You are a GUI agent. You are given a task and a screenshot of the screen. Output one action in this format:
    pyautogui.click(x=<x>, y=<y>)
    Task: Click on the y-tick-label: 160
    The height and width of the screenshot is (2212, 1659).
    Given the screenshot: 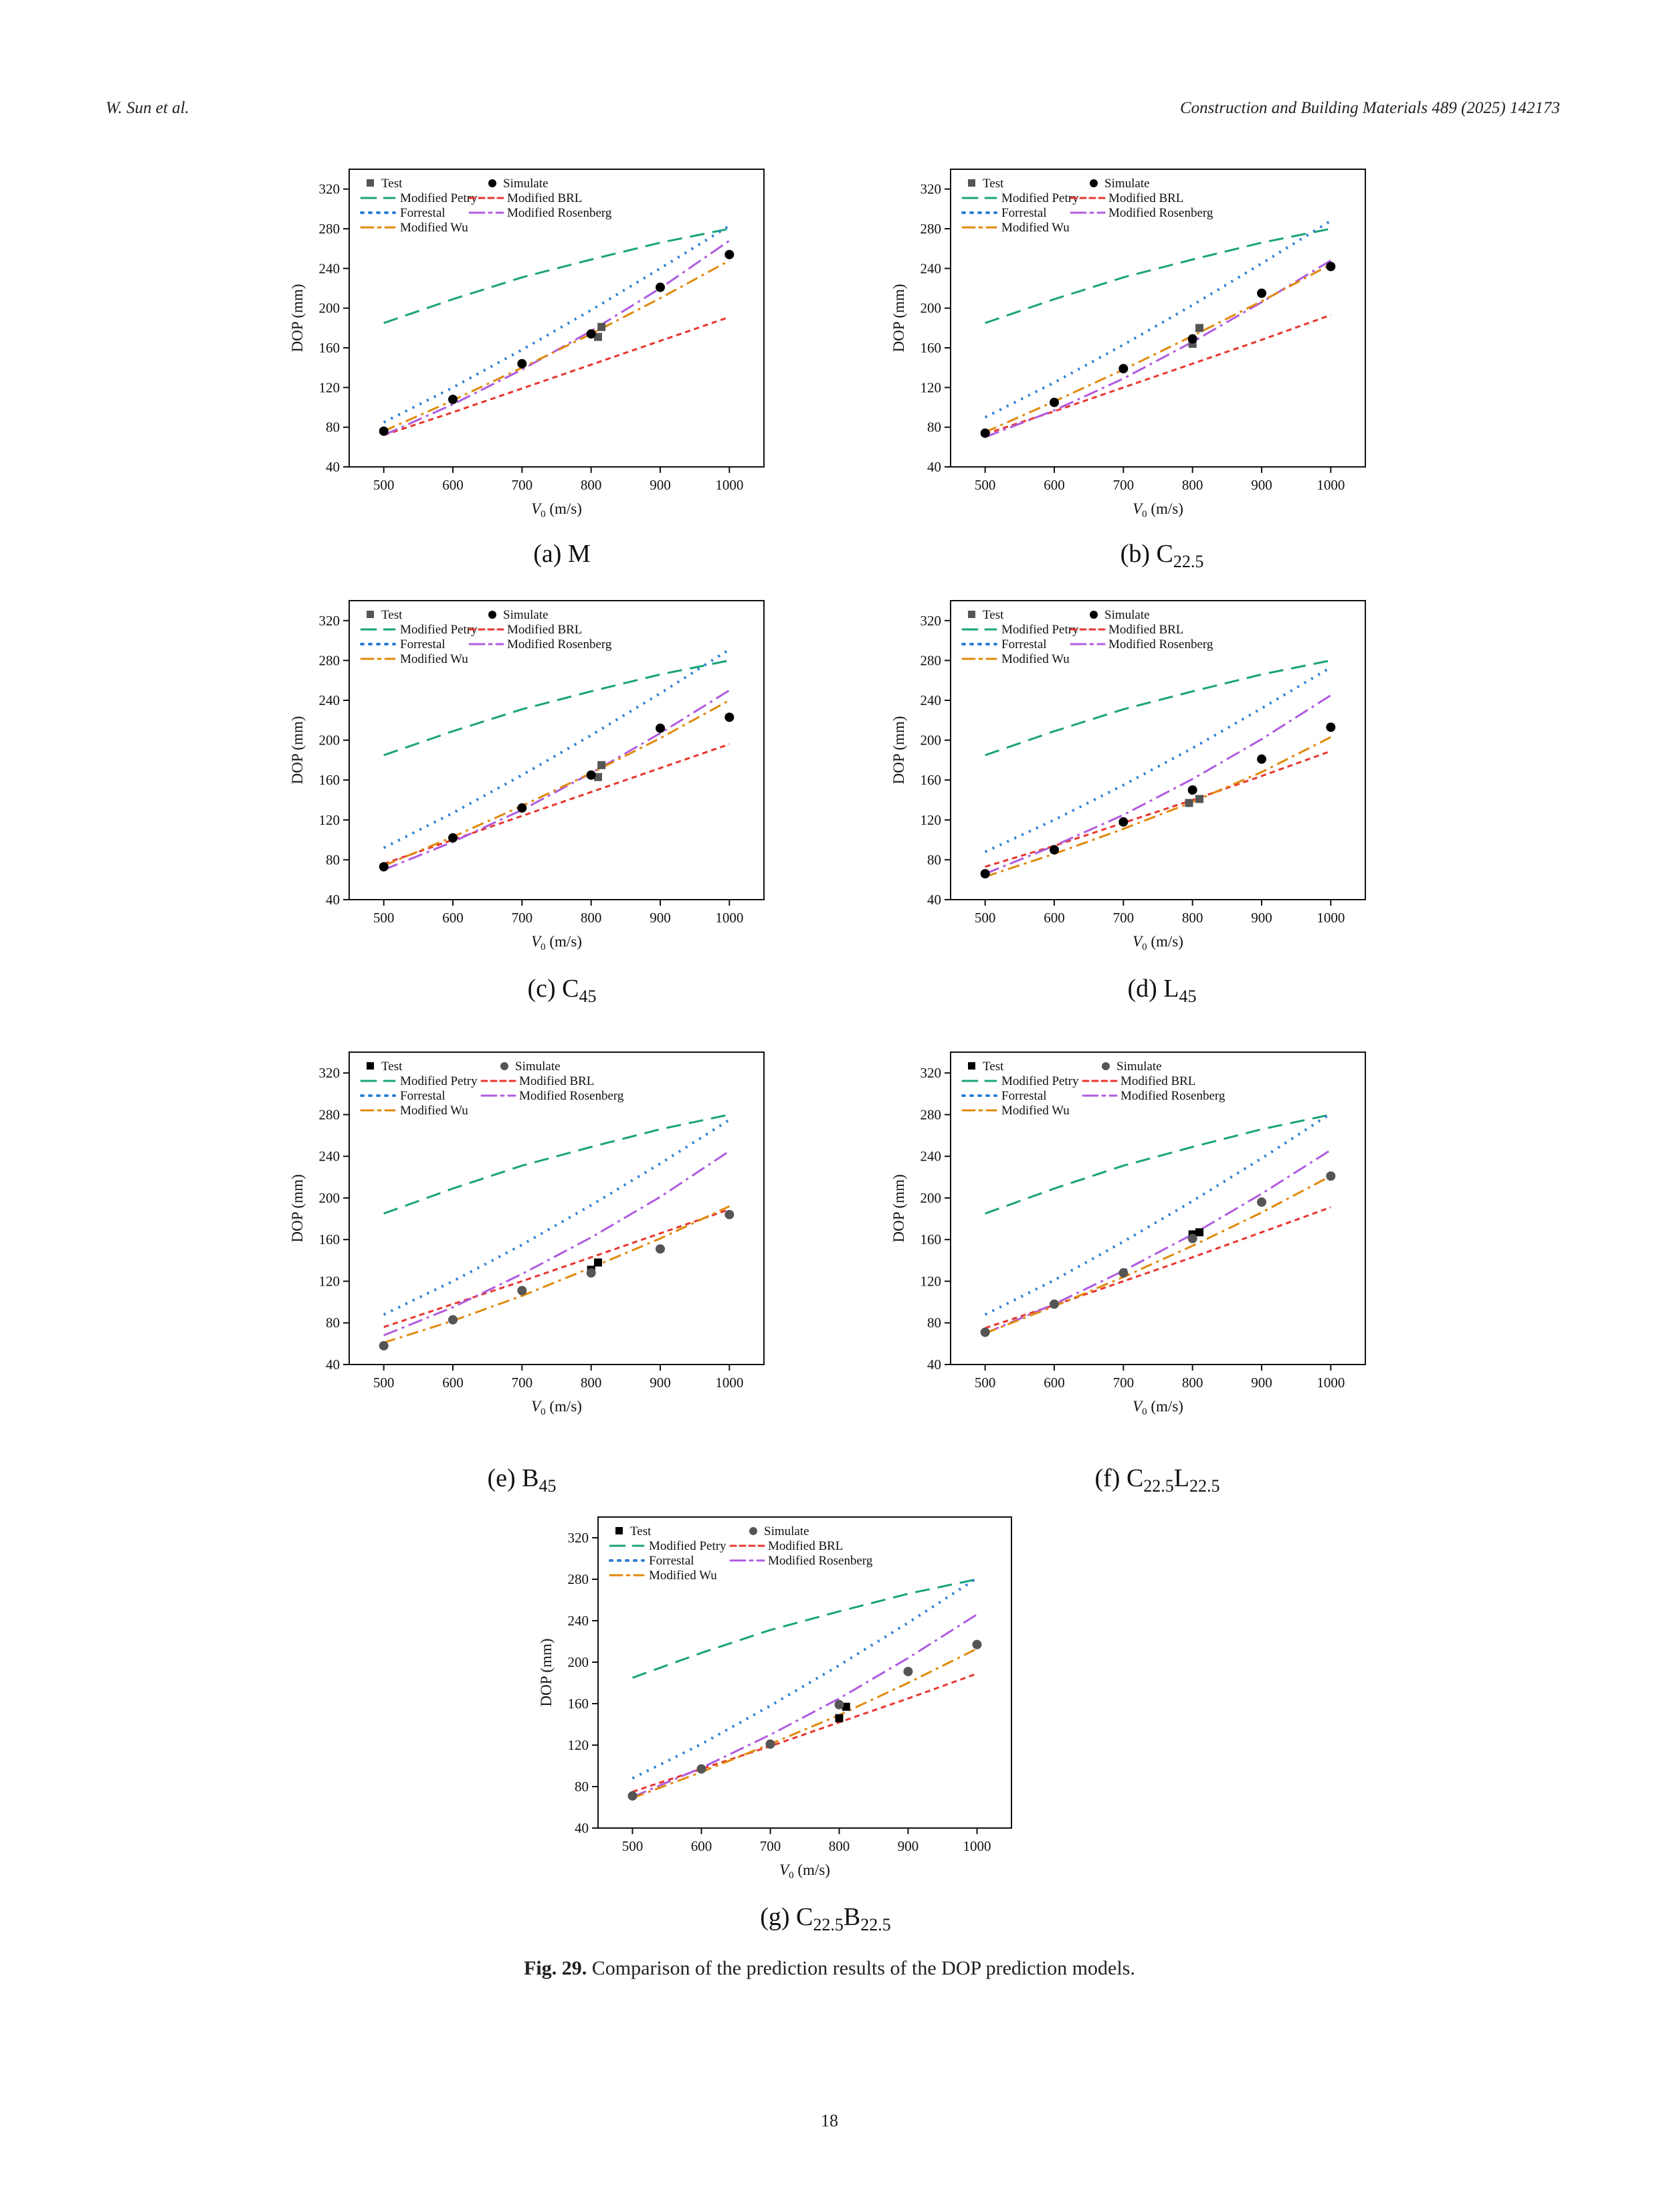 What is the action you would take?
    pyautogui.click(x=931, y=348)
    